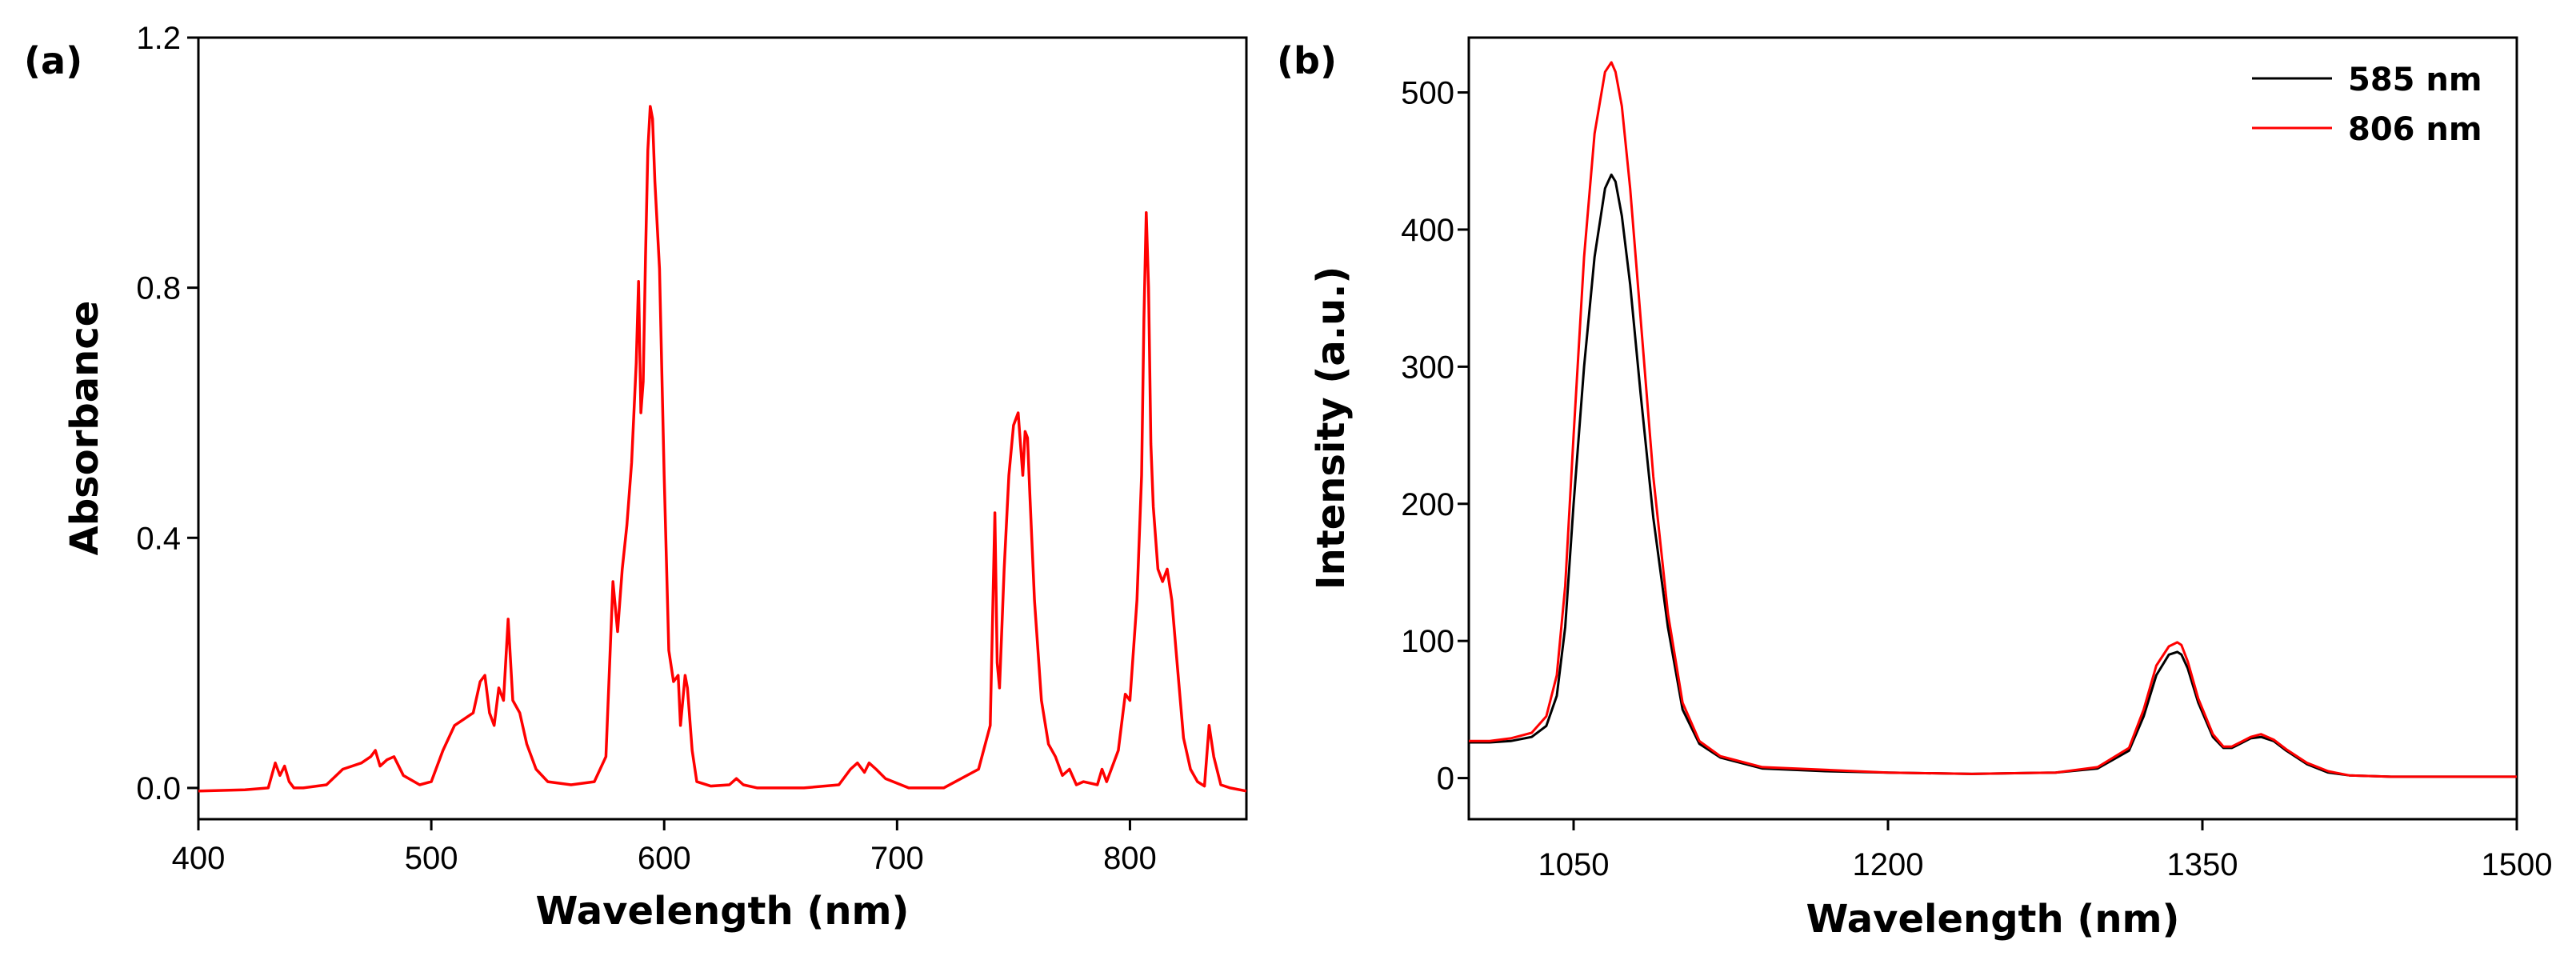  Describe the element at coordinates (723, 911) in the screenshot. I see `panel-a-x-axis-label: Wavelength (nm)` at that location.